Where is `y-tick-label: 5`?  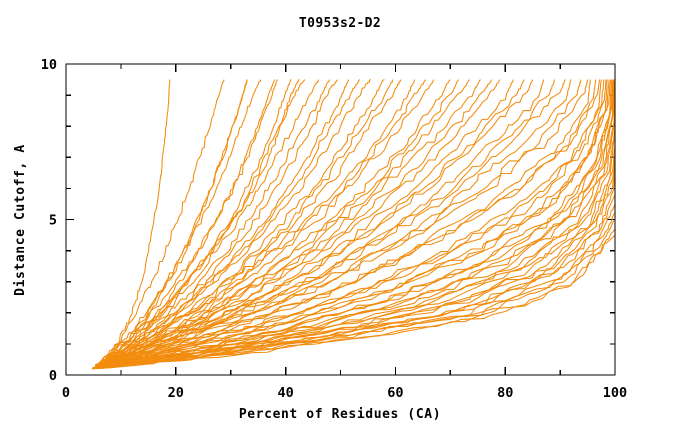
y-tick-label: 5 is located at coordinates (53, 221).